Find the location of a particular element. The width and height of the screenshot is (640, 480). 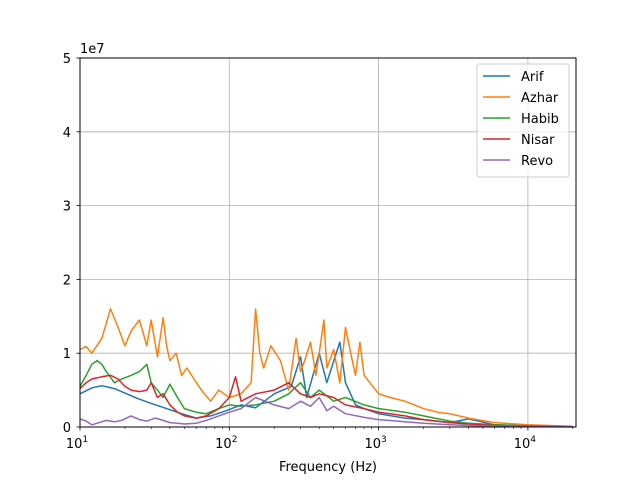

y-tick-label: 3 is located at coordinates (67, 207).